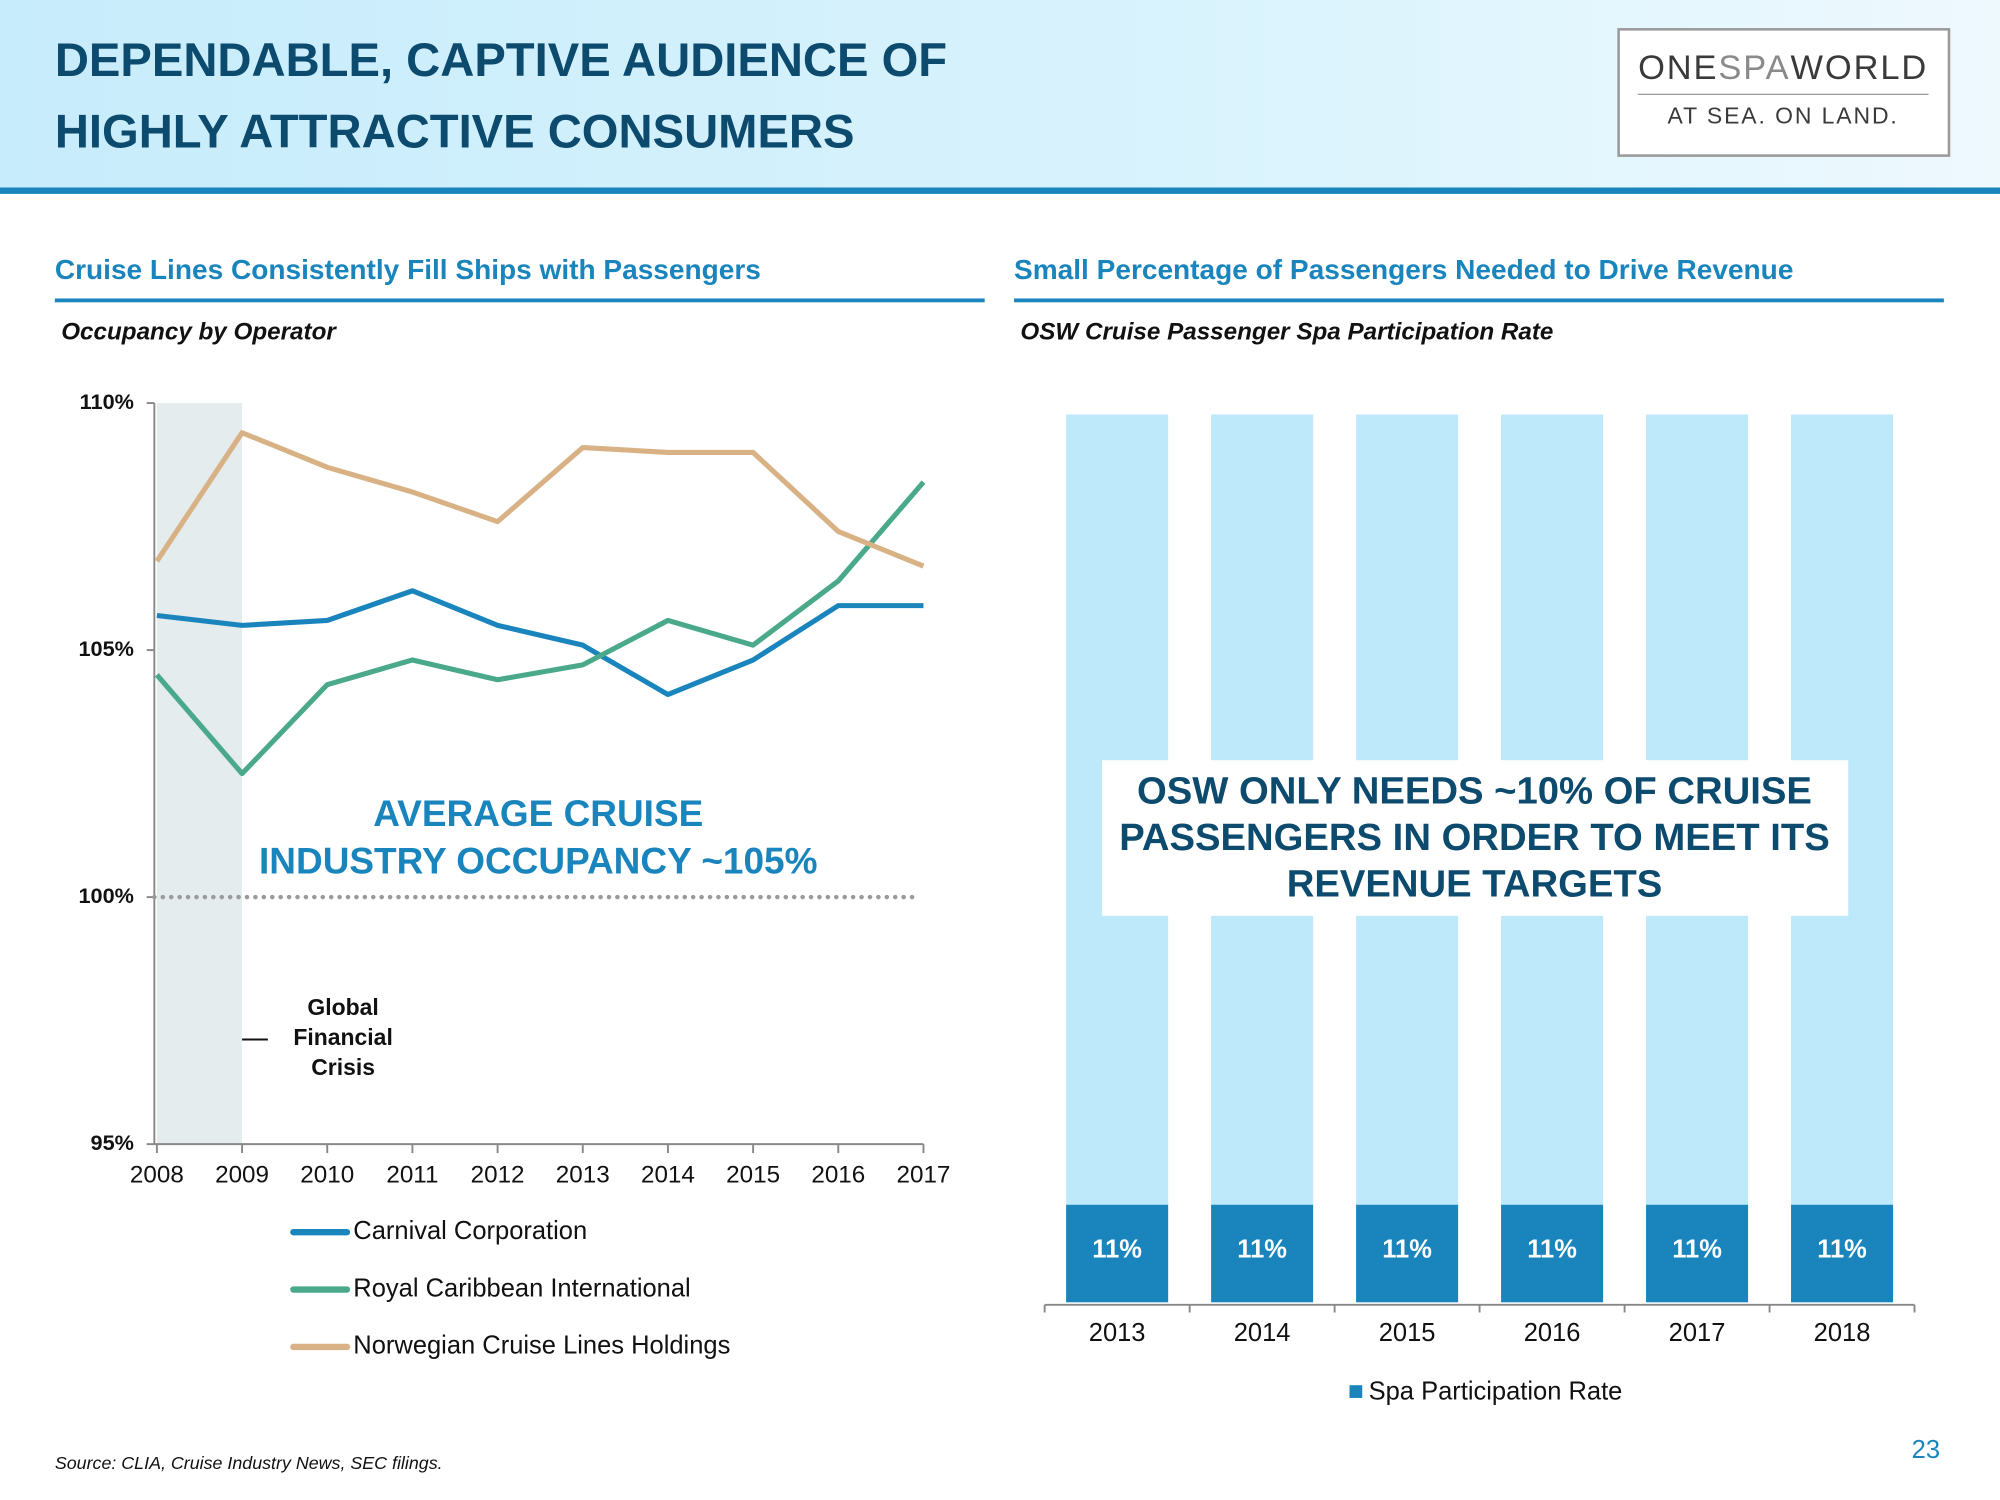  Describe the element at coordinates (412, 1174) in the screenshot. I see `x-tick-label: 2011` at that location.